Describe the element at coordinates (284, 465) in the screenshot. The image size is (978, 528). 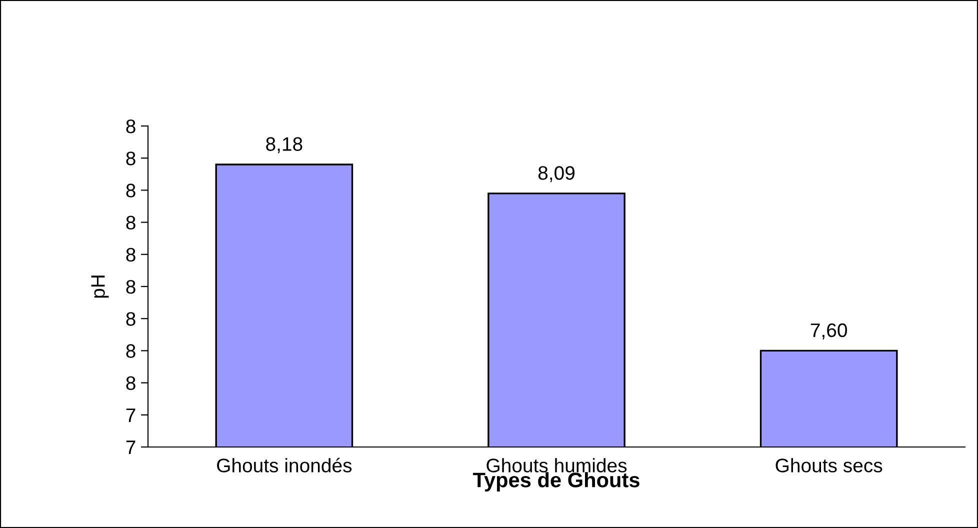
I see `x-tick-label: Ghouts inondés` at that location.